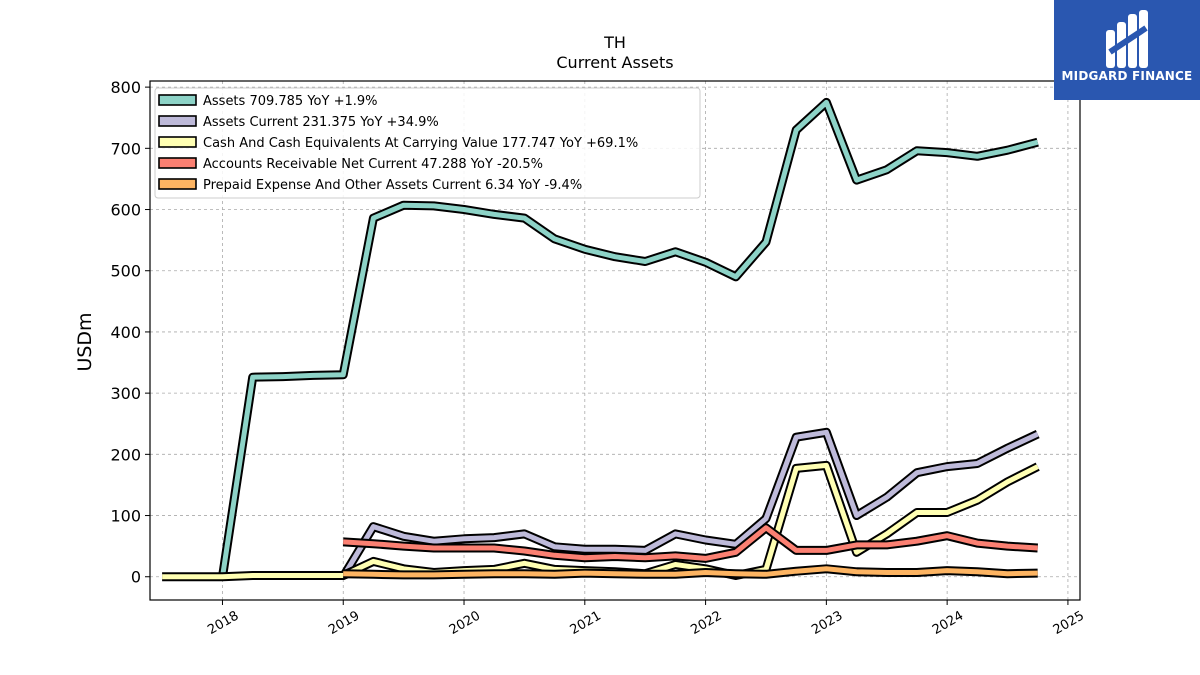 The image size is (1200, 675). I want to click on y-tick-label: 700, so click(125, 148).